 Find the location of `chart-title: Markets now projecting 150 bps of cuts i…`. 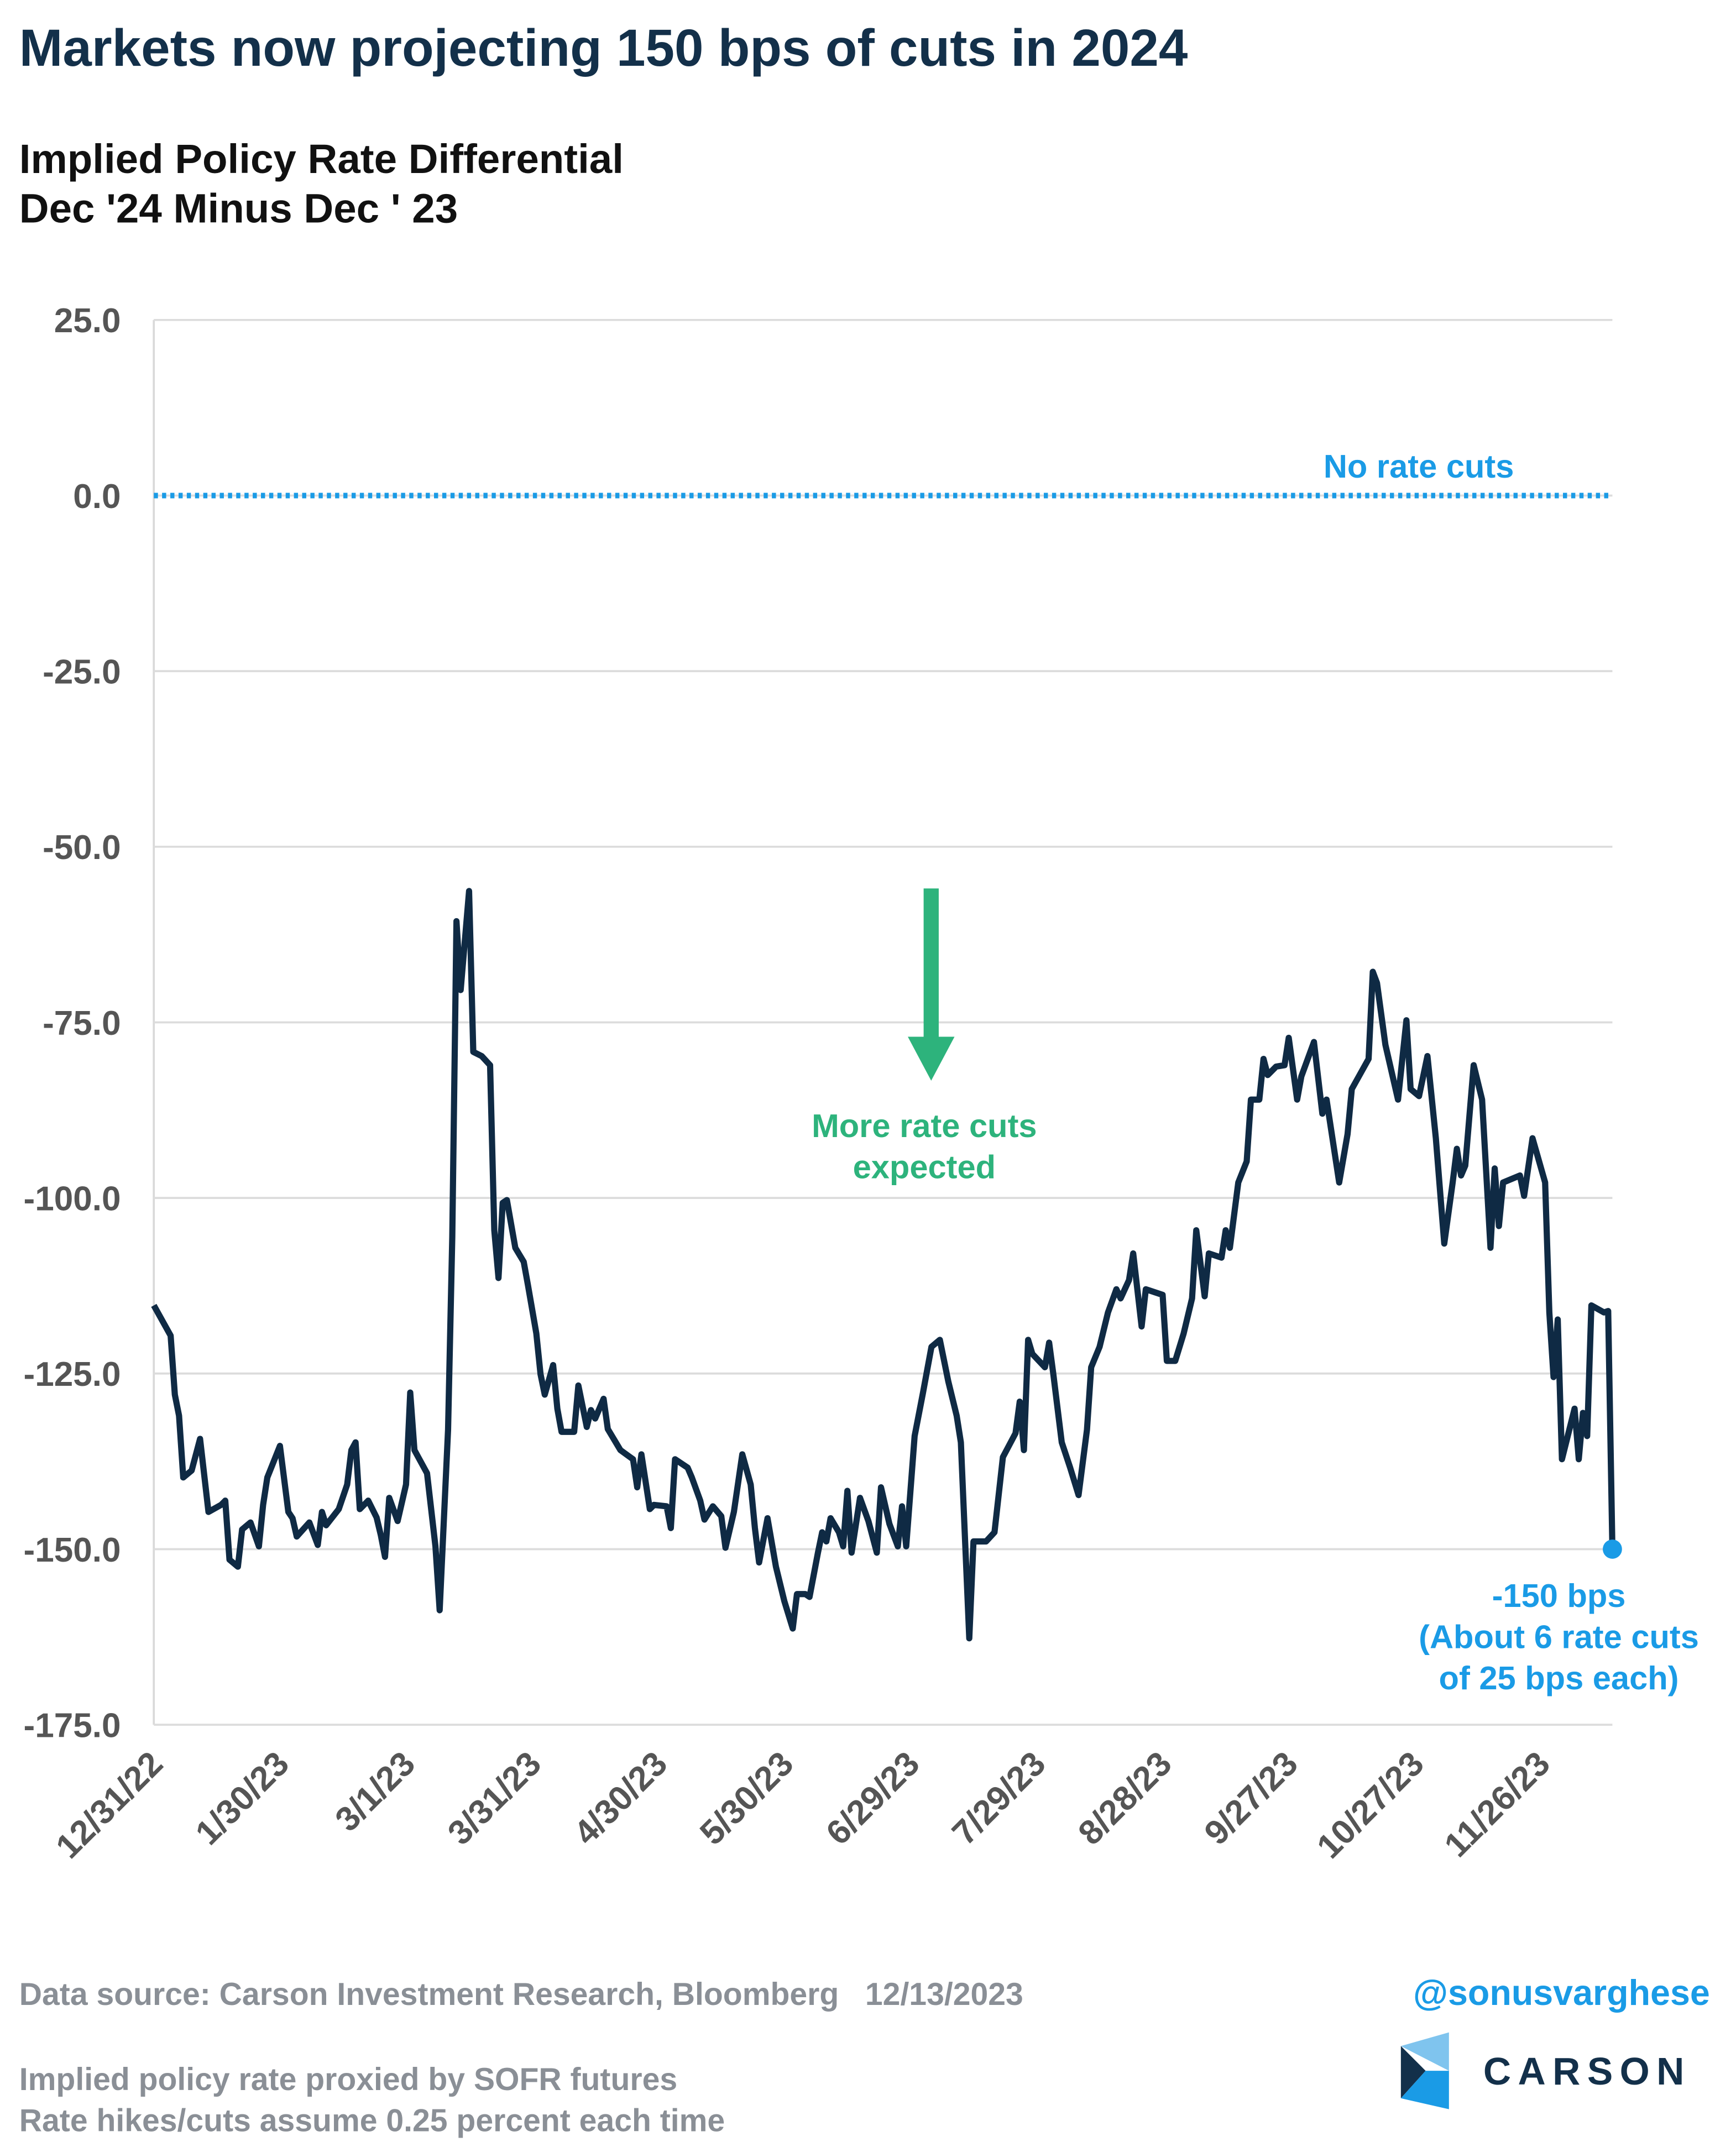

chart-title: Markets now projecting 150 bps of cuts i… is located at coordinates (603, 48).